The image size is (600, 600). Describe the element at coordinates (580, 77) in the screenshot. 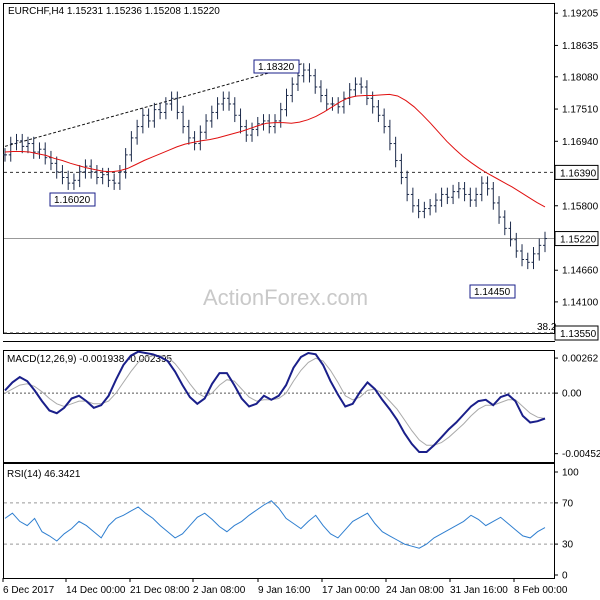

I see `y-tick-label: 1.18080` at that location.